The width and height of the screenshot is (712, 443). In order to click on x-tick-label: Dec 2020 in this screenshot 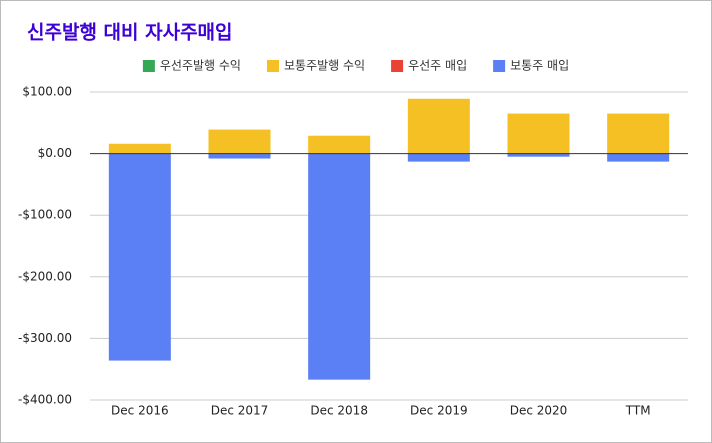, I will do `click(539, 411)`.